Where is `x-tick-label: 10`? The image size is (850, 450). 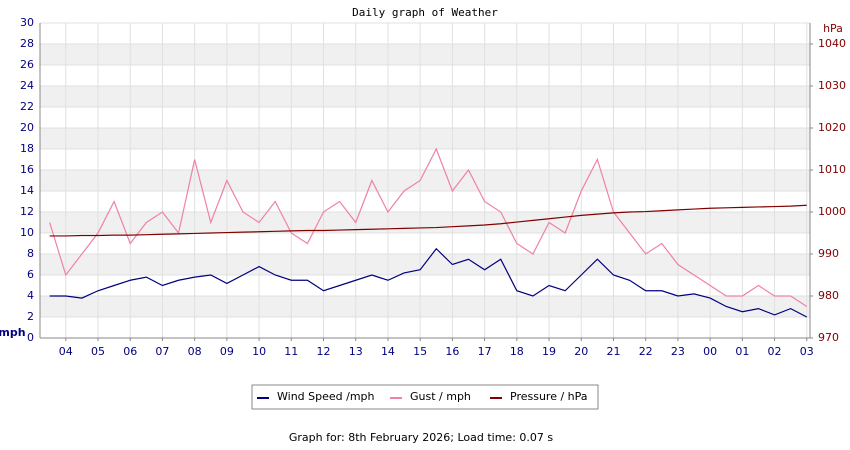 x-tick-label: 10 is located at coordinates (259, 351).